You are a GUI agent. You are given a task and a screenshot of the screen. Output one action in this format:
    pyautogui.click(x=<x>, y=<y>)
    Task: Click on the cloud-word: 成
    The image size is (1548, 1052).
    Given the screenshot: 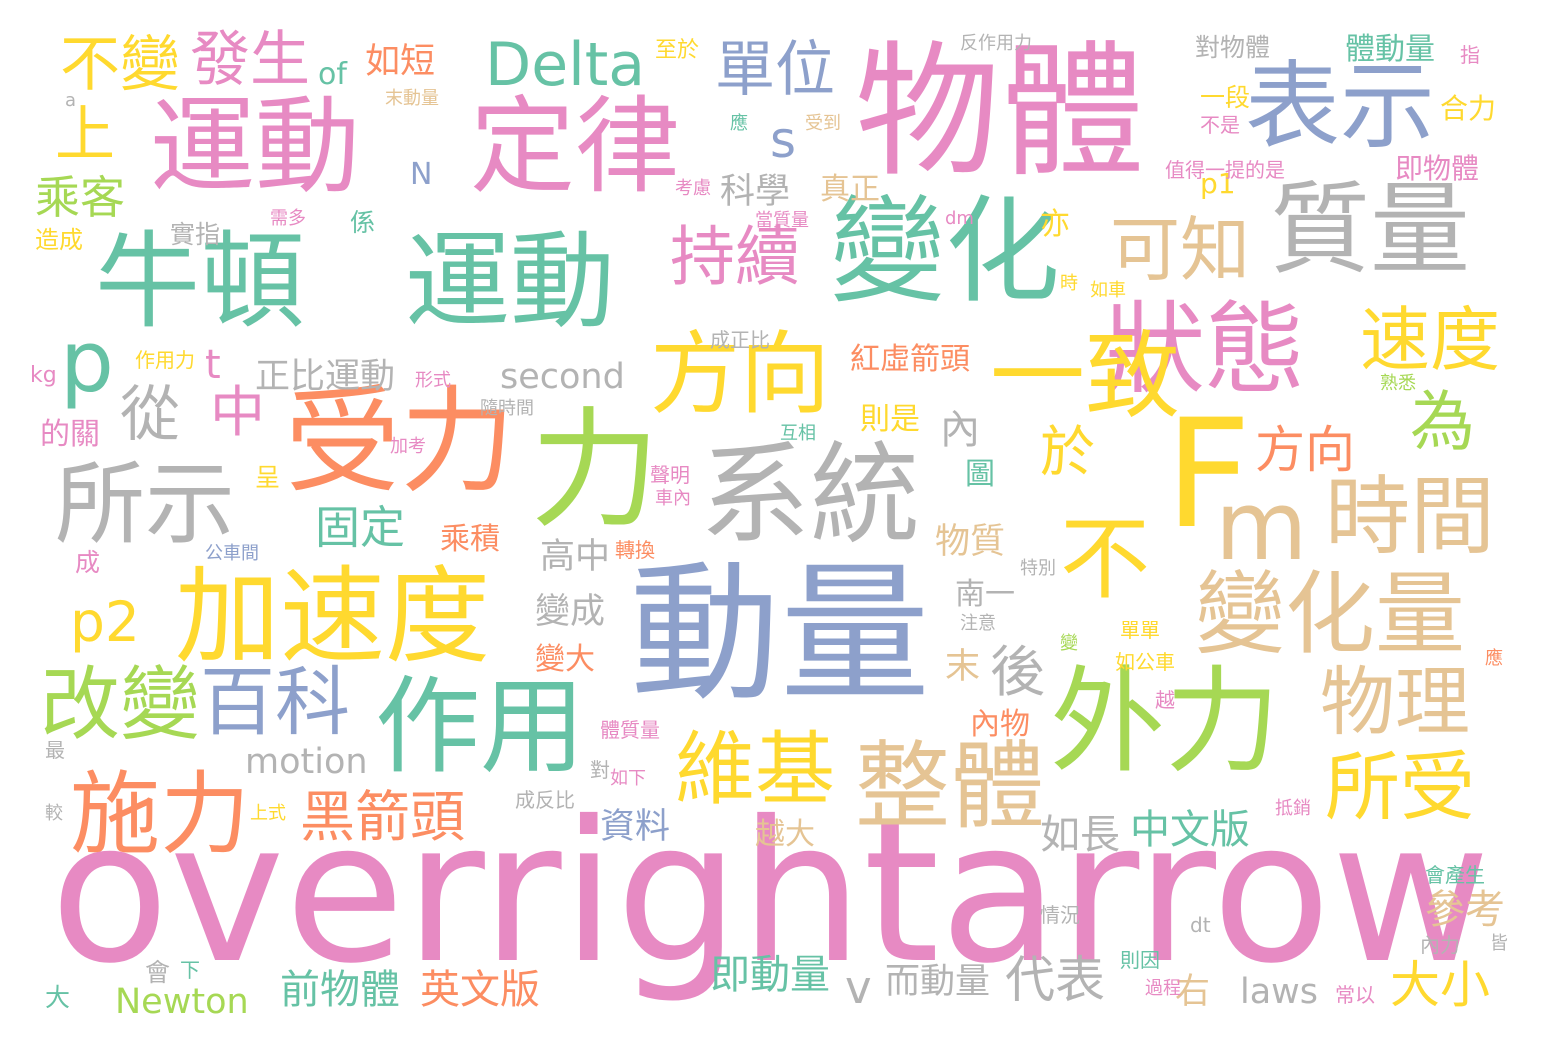 What is the action you would take?
    pyautogui.click(x=88, y=562)
    